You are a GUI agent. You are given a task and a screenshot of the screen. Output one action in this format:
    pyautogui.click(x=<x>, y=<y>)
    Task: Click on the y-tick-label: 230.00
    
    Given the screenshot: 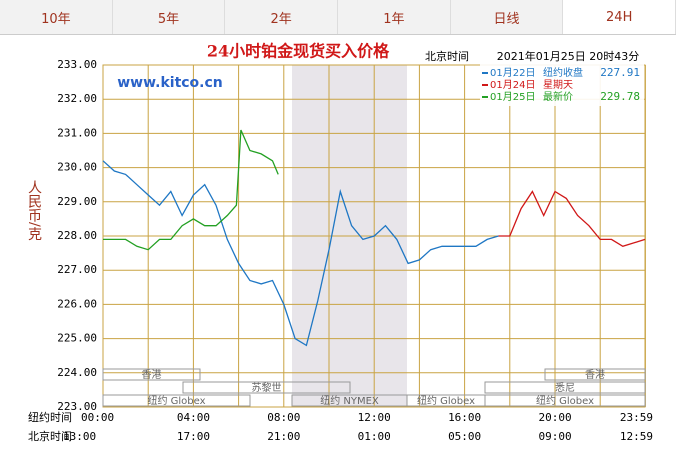 What is the action you would take?
    pyautogui.click(x=77, y=167)
    